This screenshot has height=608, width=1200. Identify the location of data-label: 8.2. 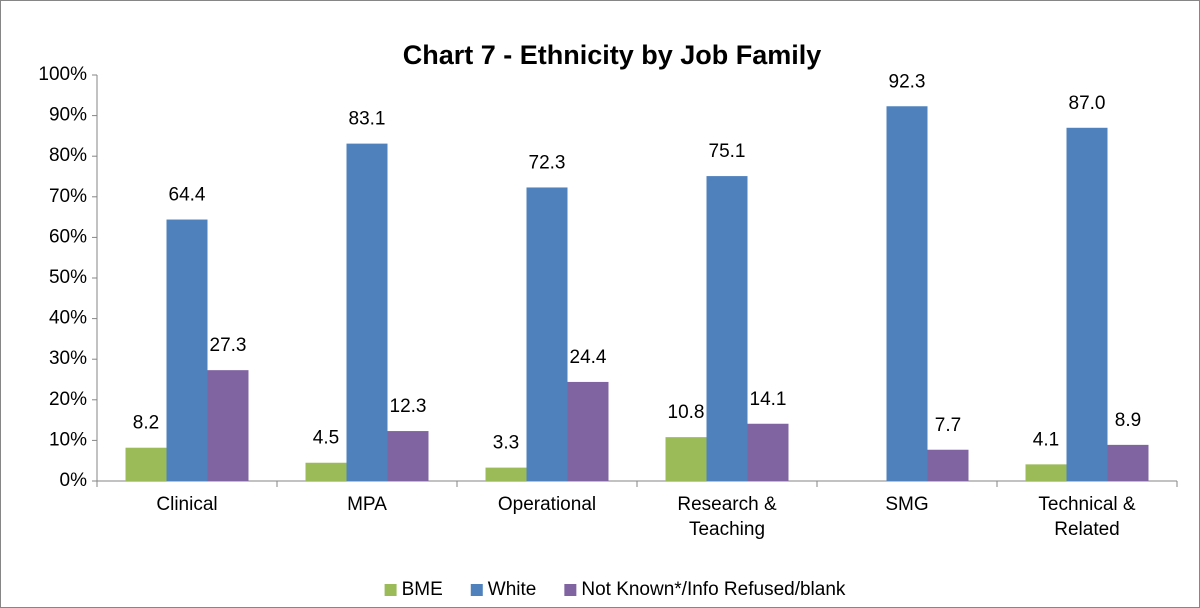
(146, 423).